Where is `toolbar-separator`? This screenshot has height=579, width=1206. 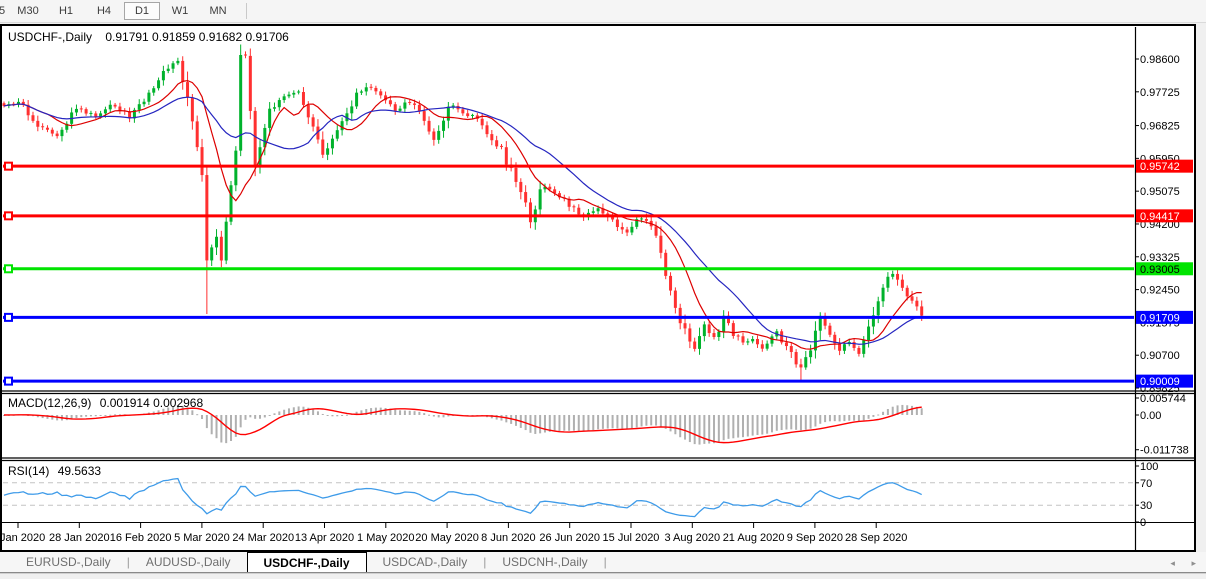 toolbar-separator is located at coordinates (246, 11).